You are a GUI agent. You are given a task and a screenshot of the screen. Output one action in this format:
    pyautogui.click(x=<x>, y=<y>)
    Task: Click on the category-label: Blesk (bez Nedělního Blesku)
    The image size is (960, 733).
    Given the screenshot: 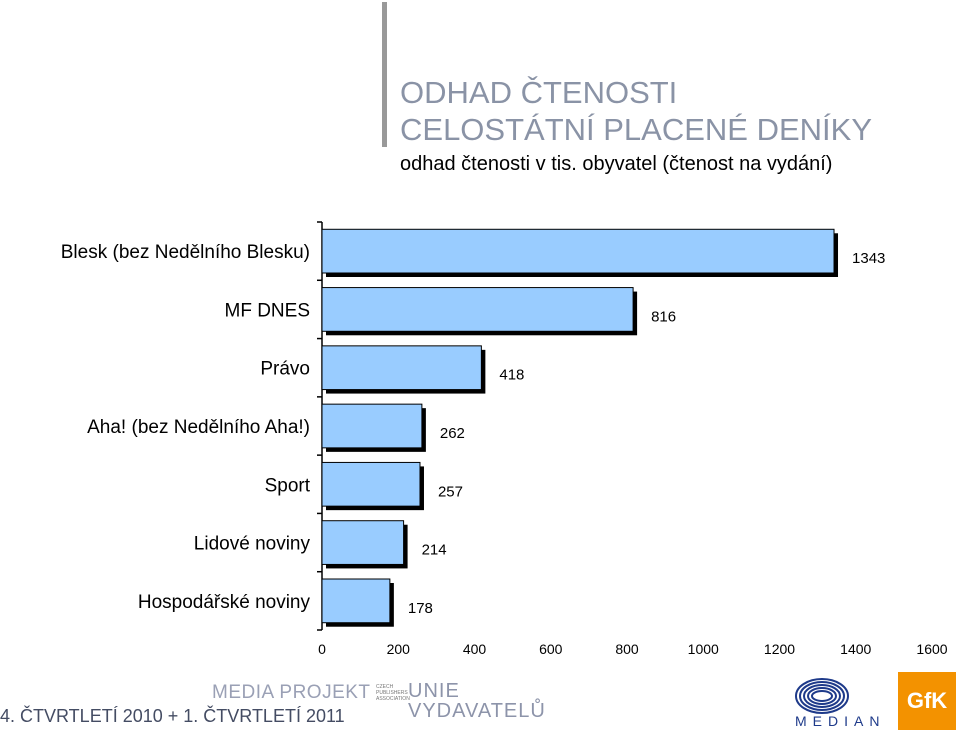 What is the action you would take?
    pyautogui.click(x=185, y=252)
    